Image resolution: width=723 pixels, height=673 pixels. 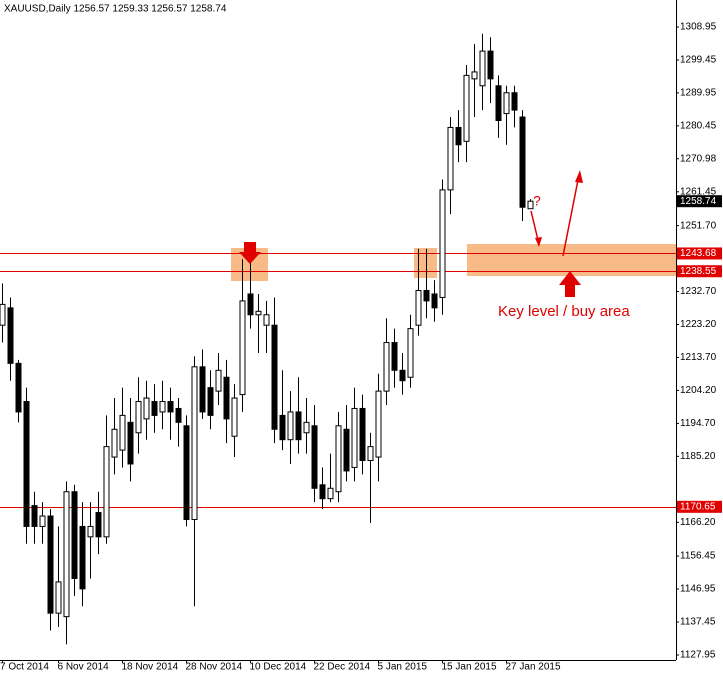 What do you see at coordinates (469, 667) in the screenshot?
I see `x-tick-label: 15 Jan 2015` at bounding box center [469, 667].